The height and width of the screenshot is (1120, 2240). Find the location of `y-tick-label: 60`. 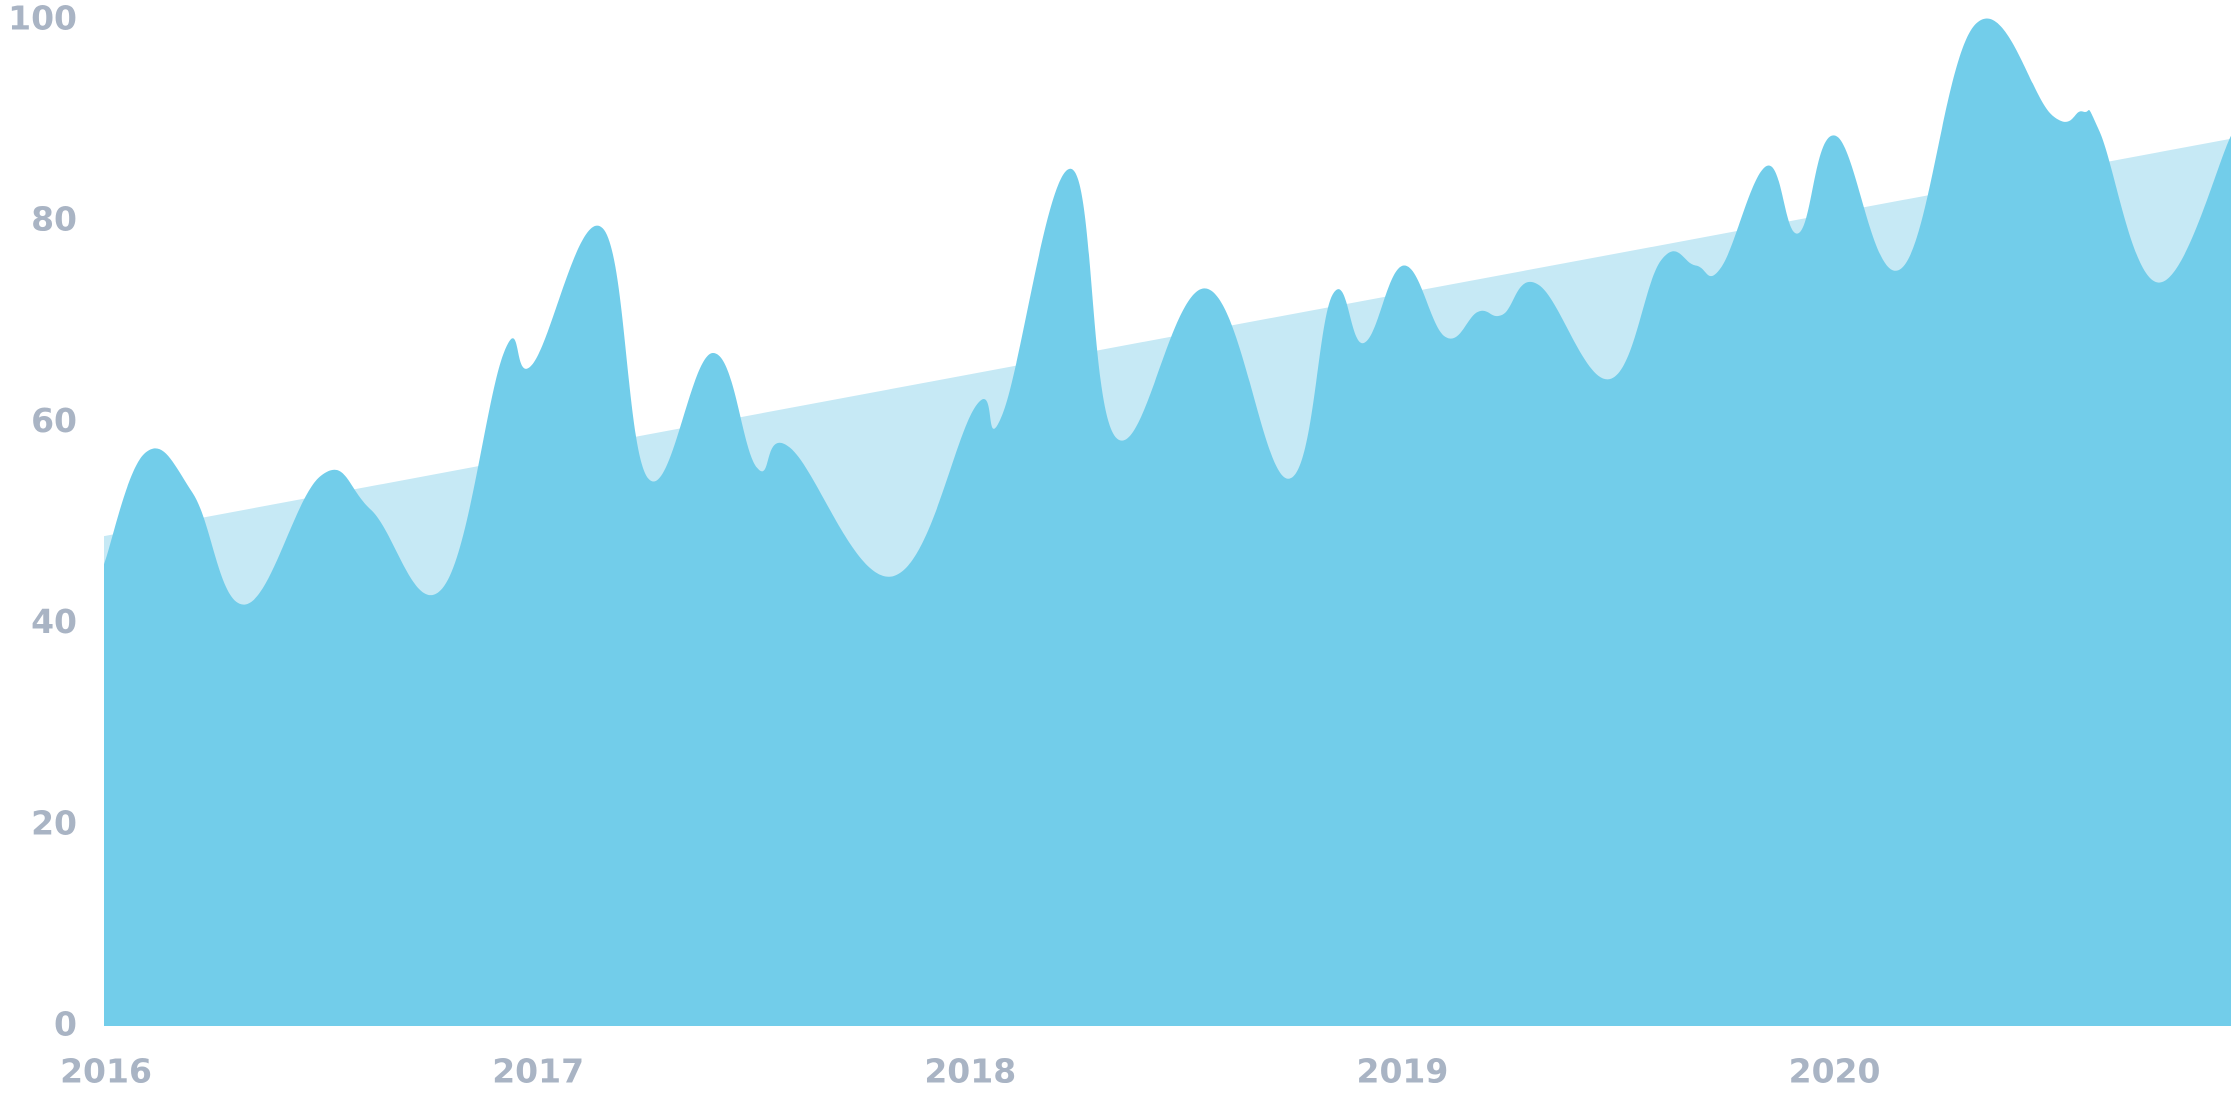

y-tick-label: 60 is located at coordinates (54, 420).